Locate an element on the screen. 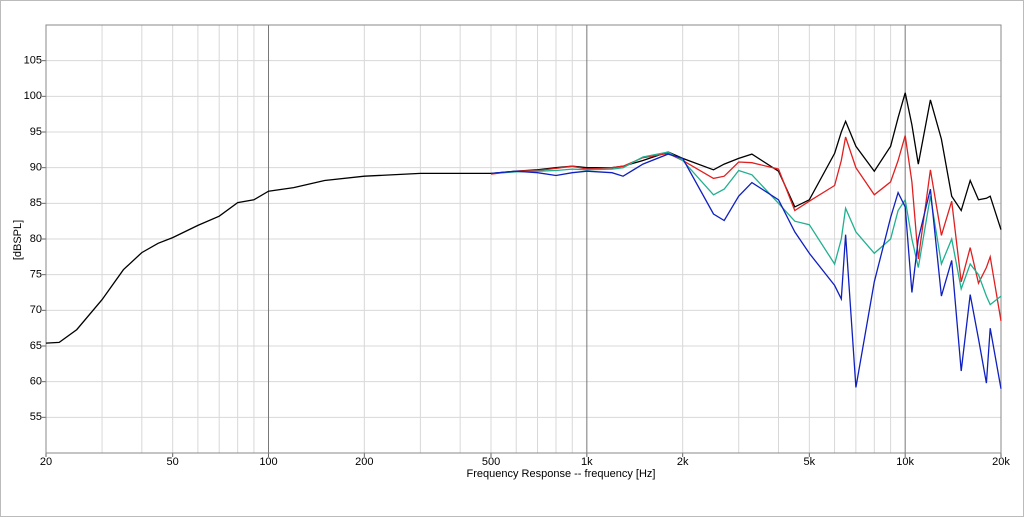  y-tick-label: 75 is located at coordinates (36, 275).